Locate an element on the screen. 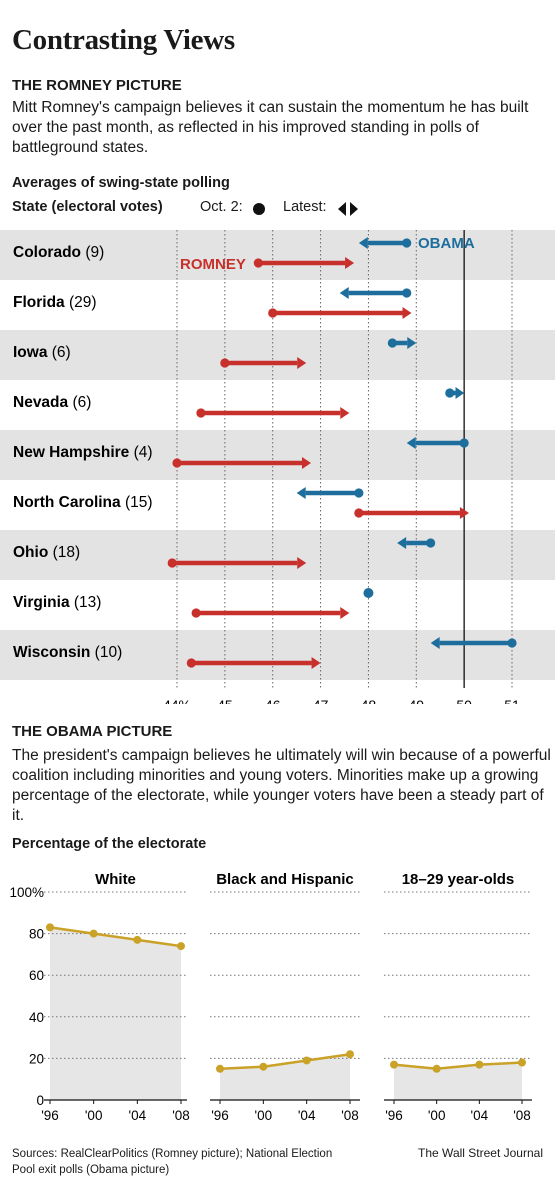 The height and width of the screenshot is (1193, 555). y-tick-label: 20 is located at coordinates (36, 1058).